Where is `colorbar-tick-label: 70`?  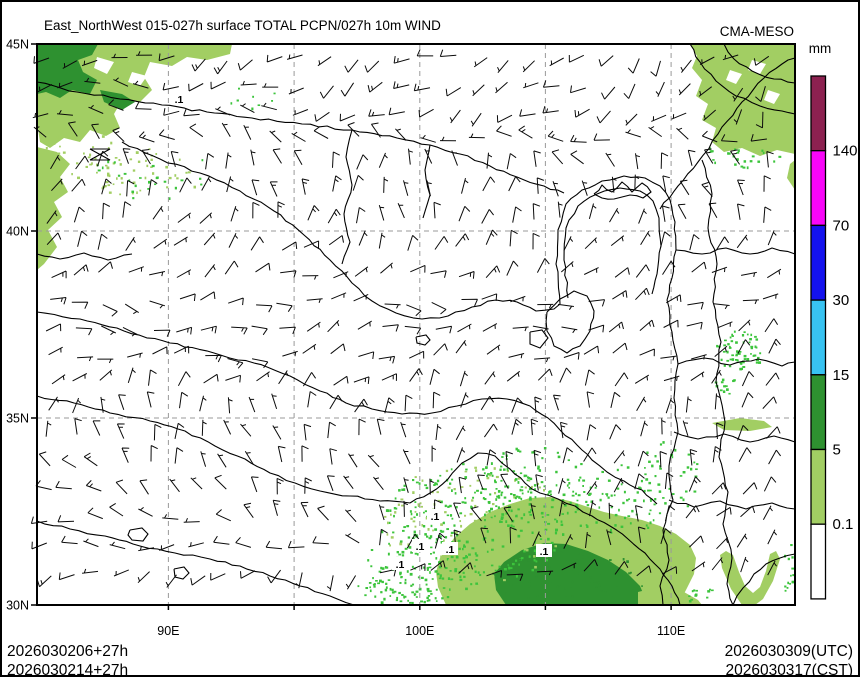
colorbar-tick-label: 70 is located at coordinates (841, 225).